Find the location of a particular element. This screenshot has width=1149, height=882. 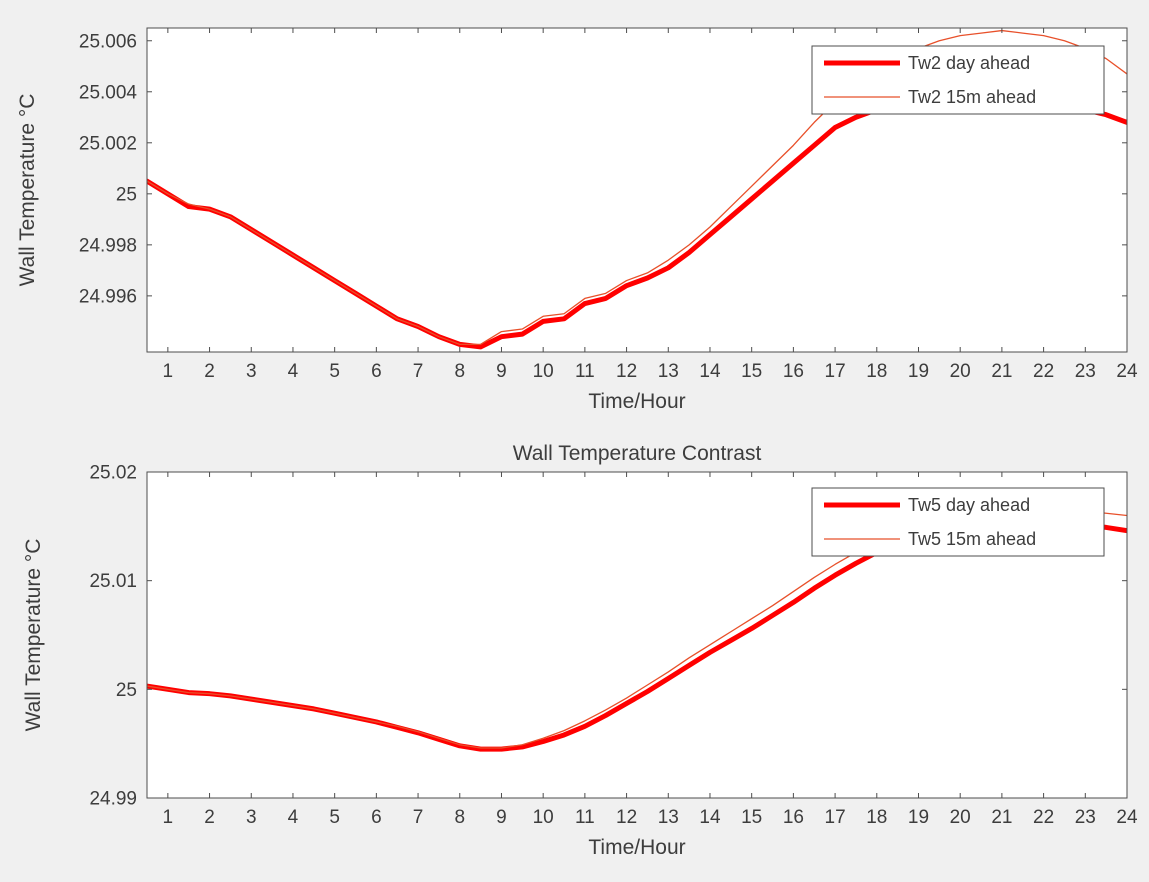

y-tick-label: 24.998 is located at coordinates (108, 245).